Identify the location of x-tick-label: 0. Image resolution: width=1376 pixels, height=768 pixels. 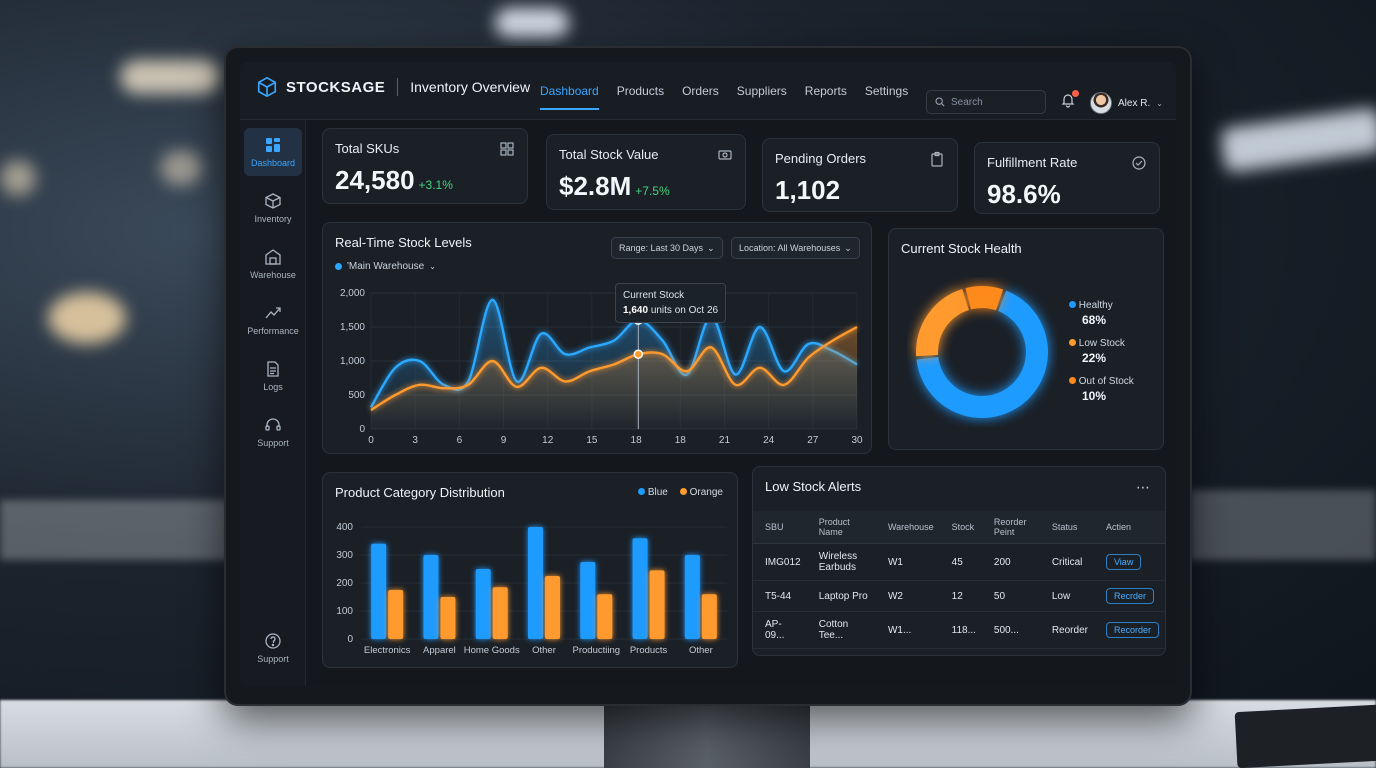
(371, 440).